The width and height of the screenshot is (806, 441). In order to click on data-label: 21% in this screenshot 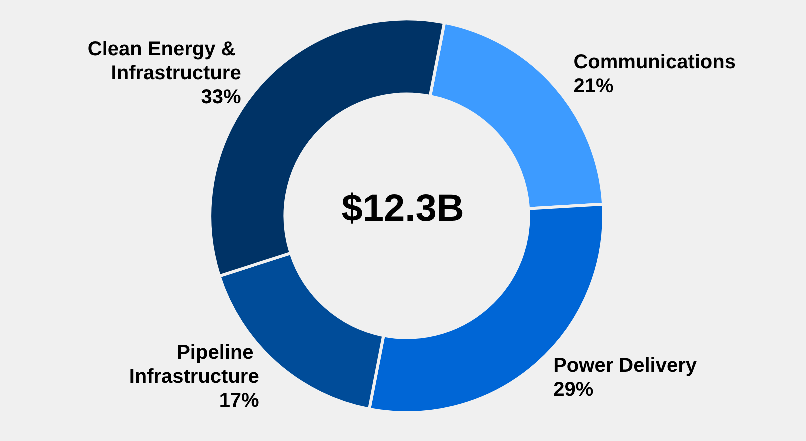, I will do `click(594, 87)`.